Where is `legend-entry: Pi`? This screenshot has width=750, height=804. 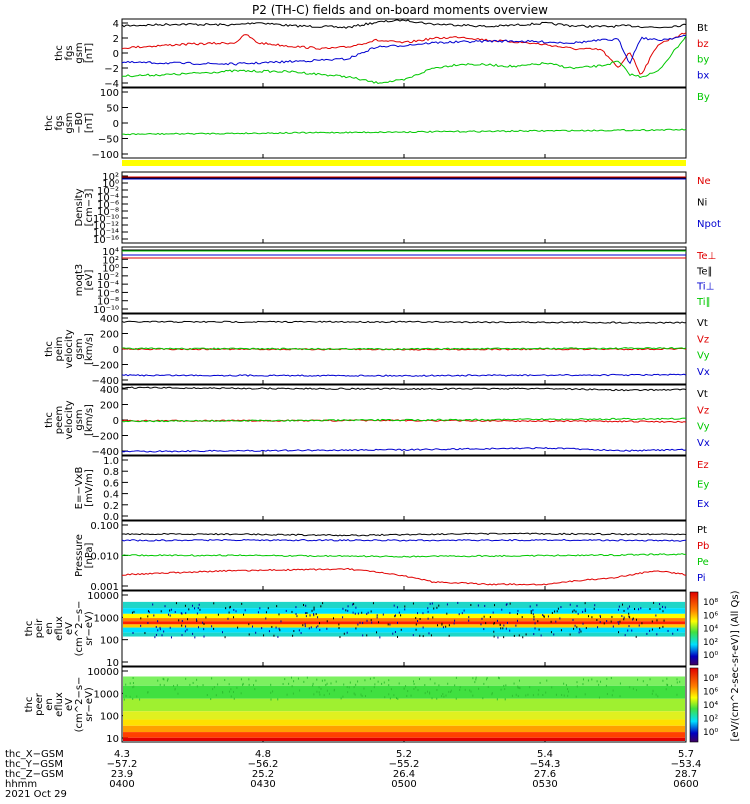
legend-entry: Pi is located at coordinates (701, 578).